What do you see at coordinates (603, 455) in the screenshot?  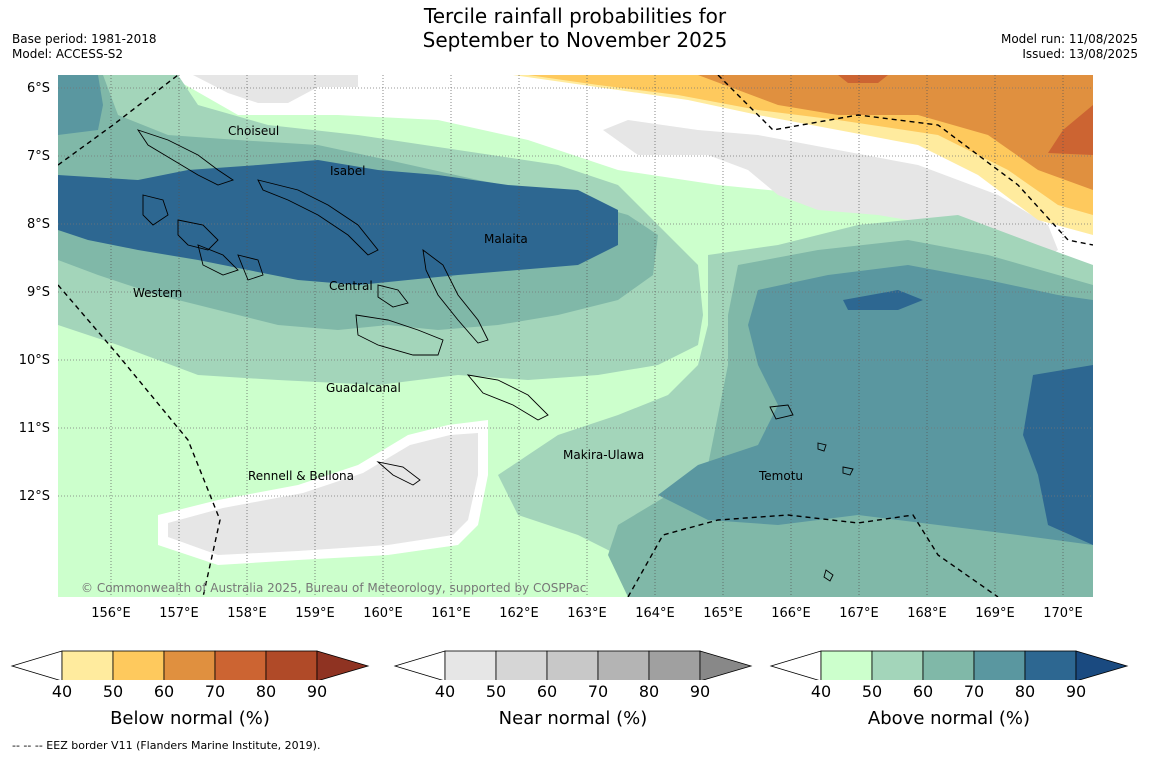 I see `label-makira: Makira-Ulawa` at bounding box center [603, 455].